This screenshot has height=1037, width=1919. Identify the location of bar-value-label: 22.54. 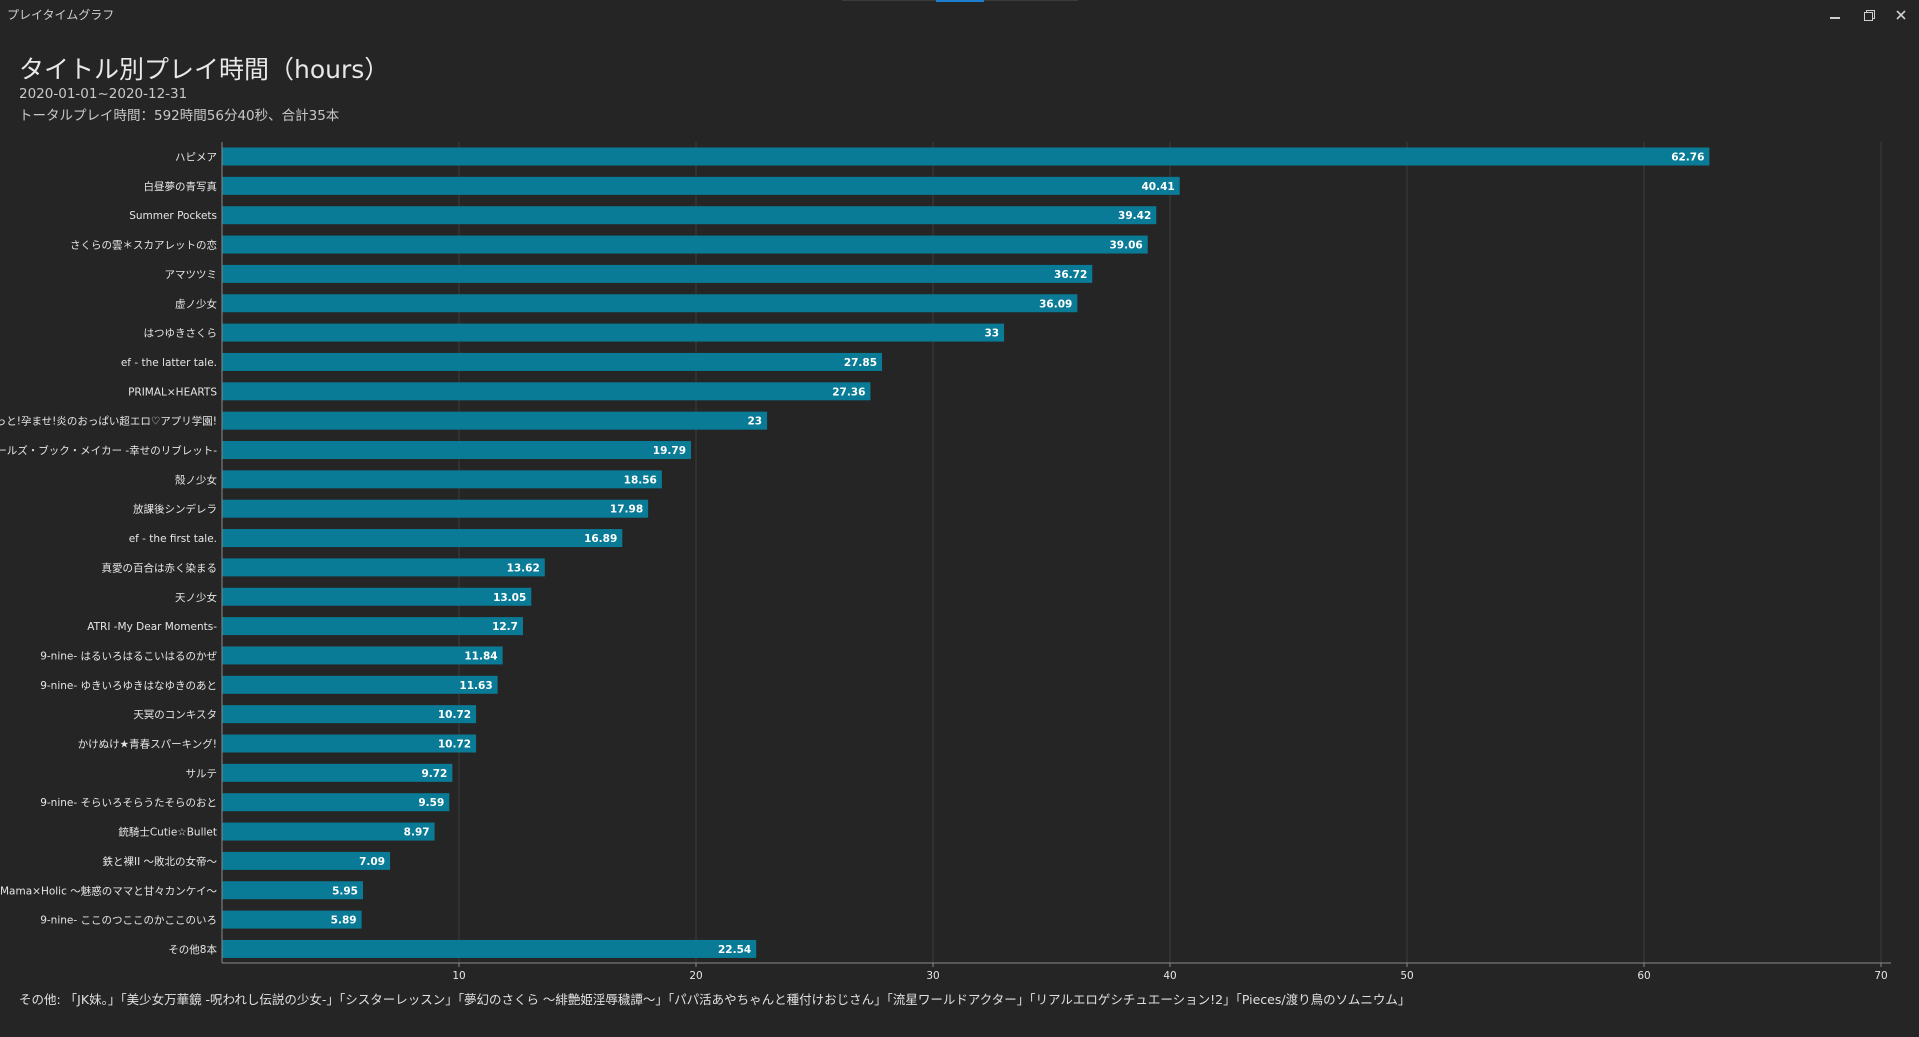
(734, 950).